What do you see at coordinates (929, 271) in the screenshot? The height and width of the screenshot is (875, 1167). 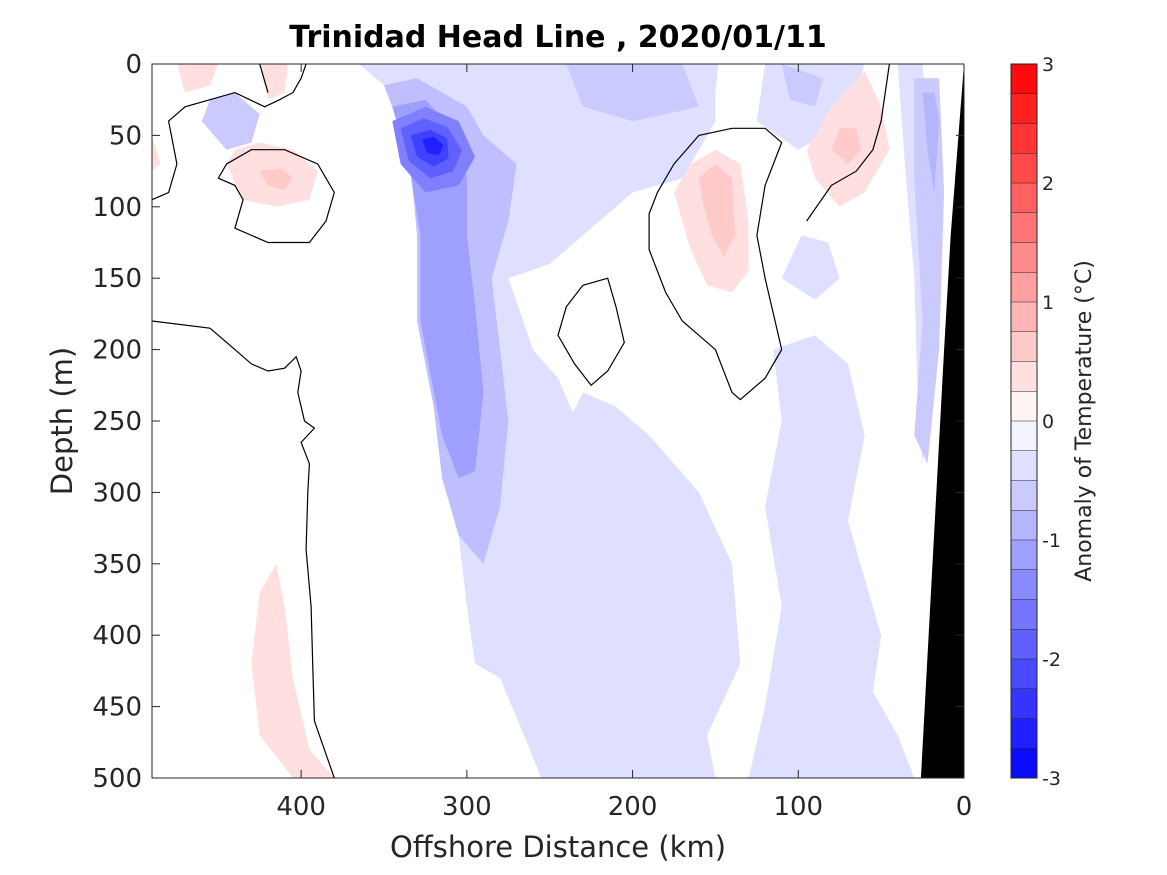 I see `cold-strip-coast-mid` at bounding box center [929, 271].